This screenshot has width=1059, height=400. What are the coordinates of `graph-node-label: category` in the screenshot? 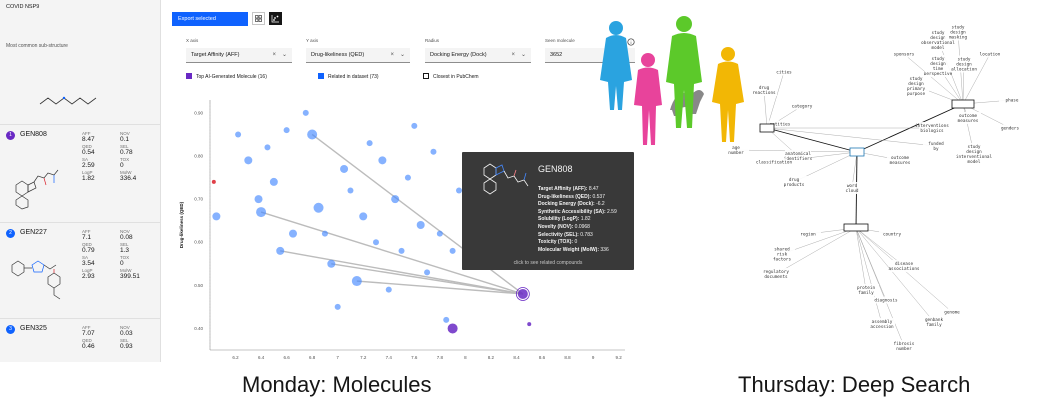 It's located at (802, 107).